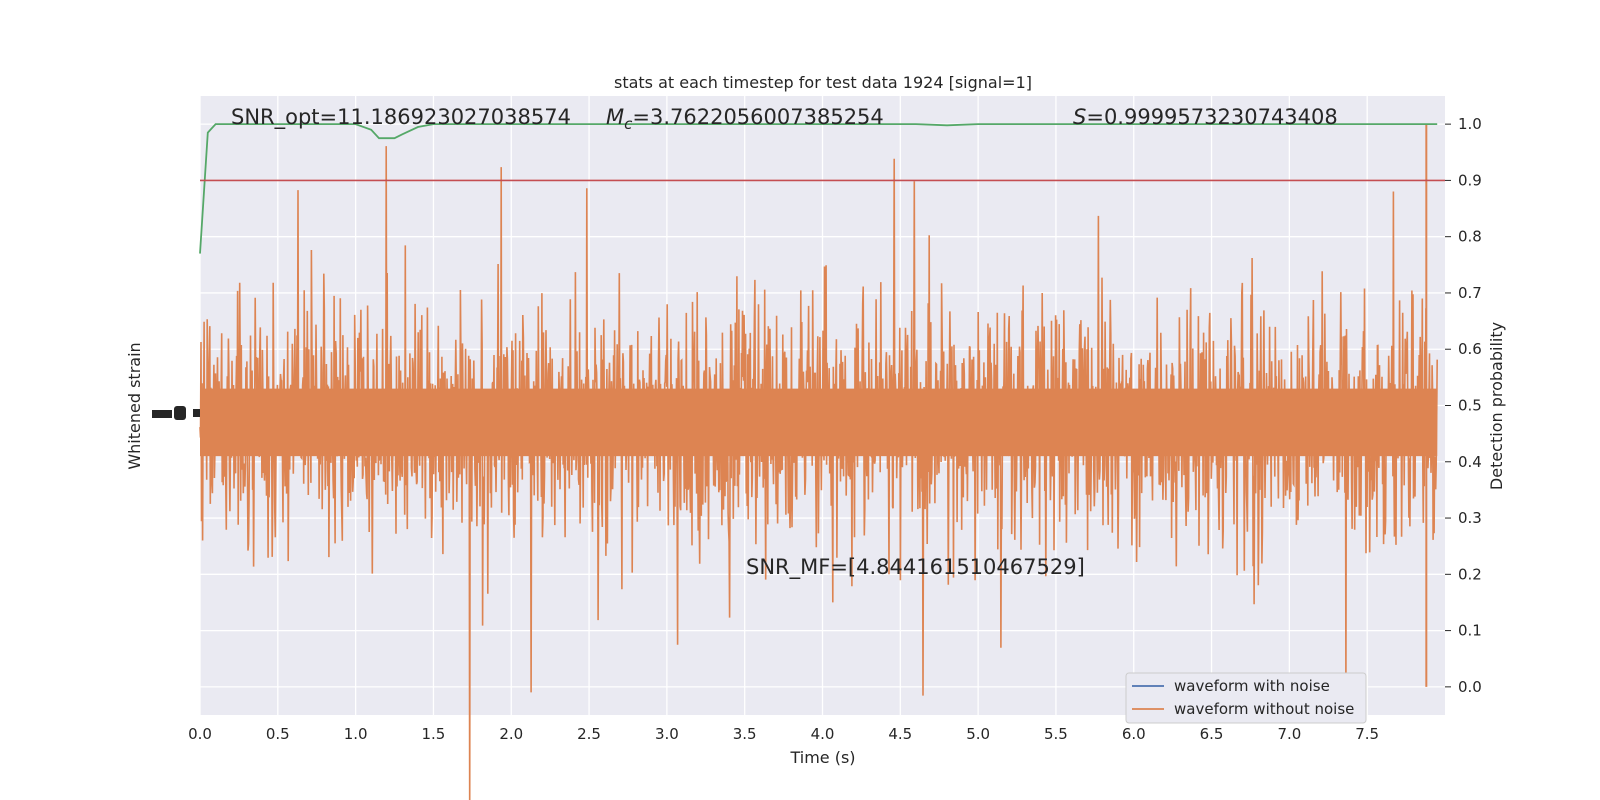  Describe the element at coordinates (1134, 734) in the screenshot. I see `x-tick-label: 6.0` at that location.